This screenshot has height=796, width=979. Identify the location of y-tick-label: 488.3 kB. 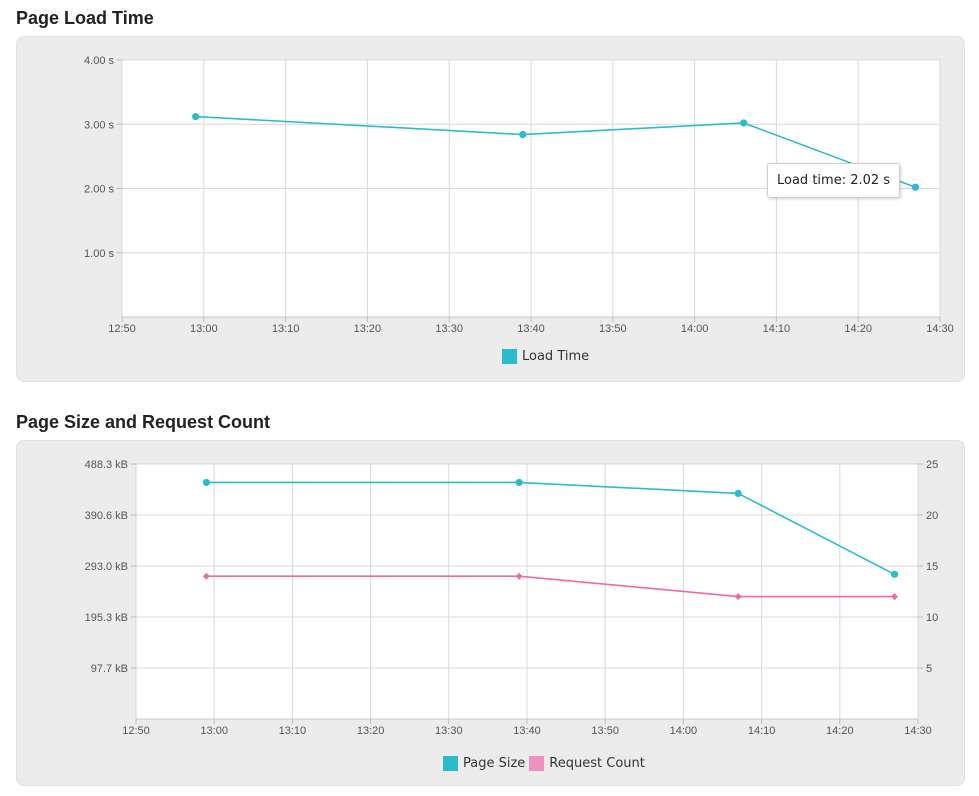
(106, 465).